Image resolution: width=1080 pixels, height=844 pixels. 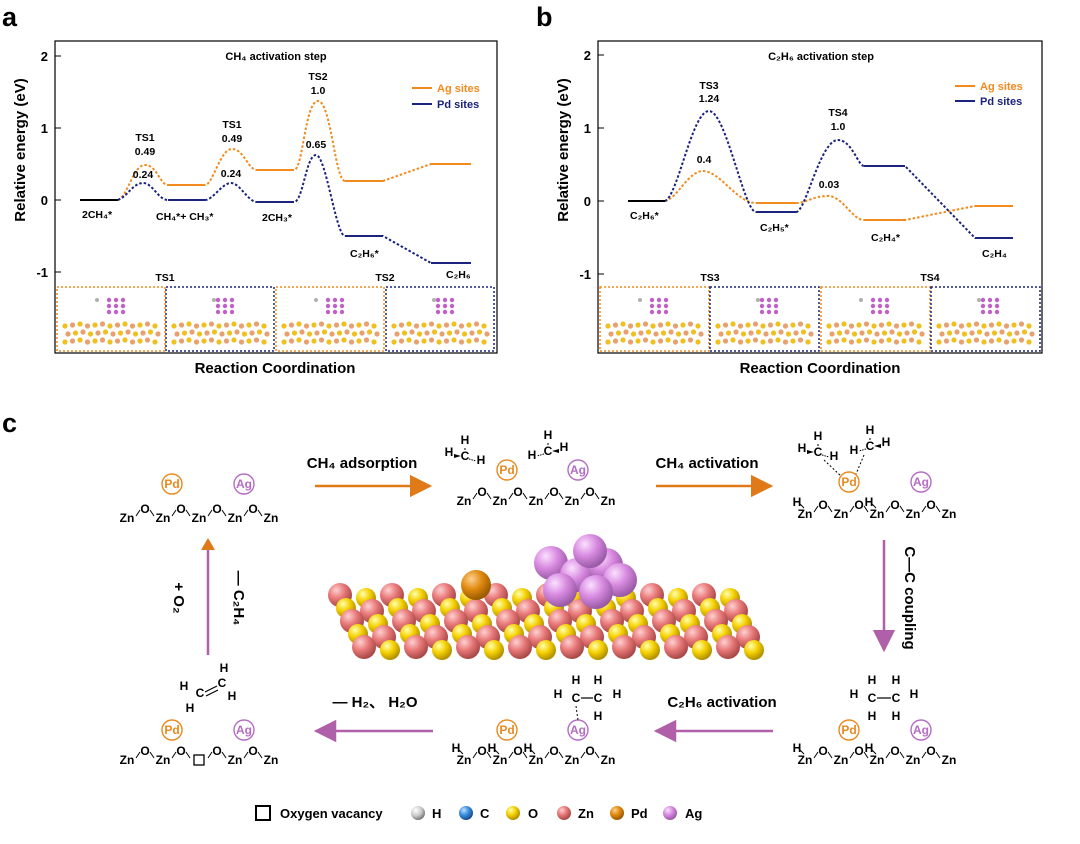 What do you see at coordinates (849, 730) in the screenshot?
I see `pd-site-marker` at bounding box center [849, 730].